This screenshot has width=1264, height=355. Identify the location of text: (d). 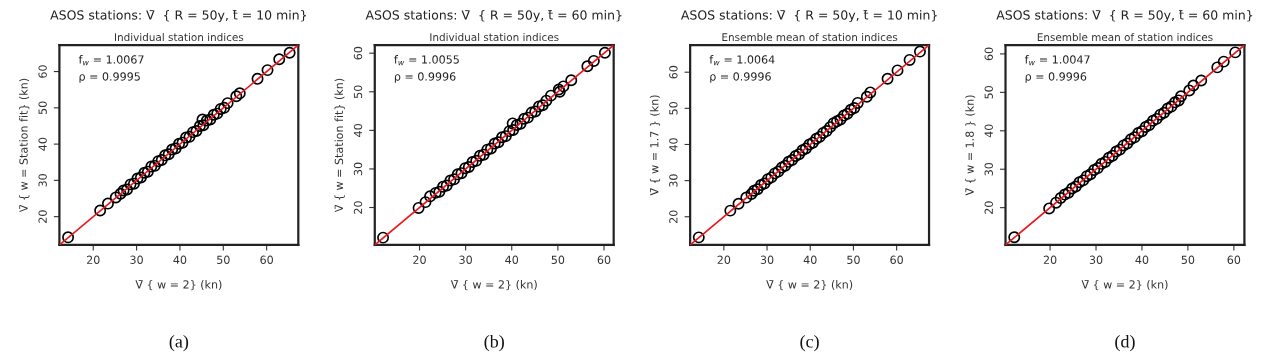
(1125, 343).